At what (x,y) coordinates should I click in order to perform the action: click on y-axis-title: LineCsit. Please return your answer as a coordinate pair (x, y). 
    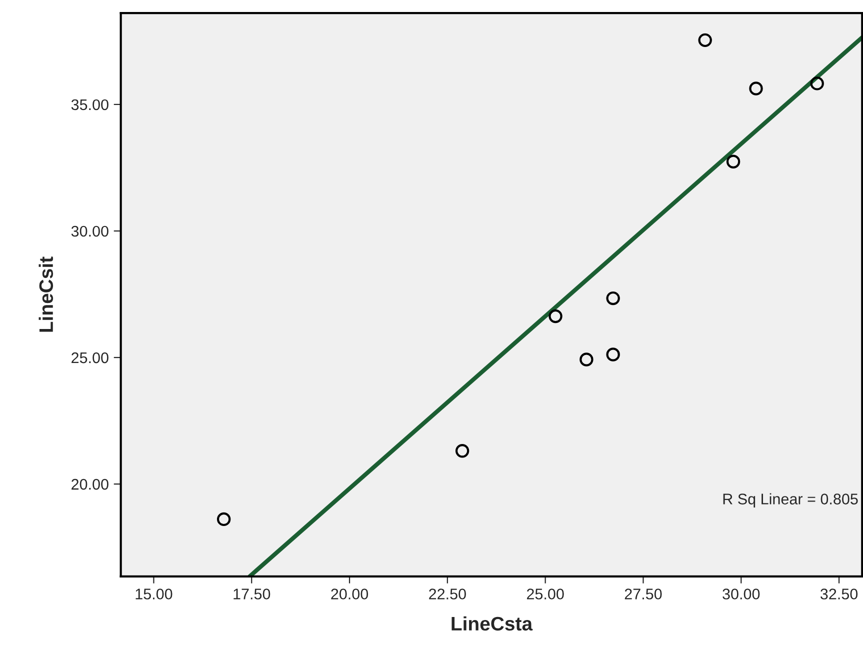
    Looking at the image, I should click on (46, 294).